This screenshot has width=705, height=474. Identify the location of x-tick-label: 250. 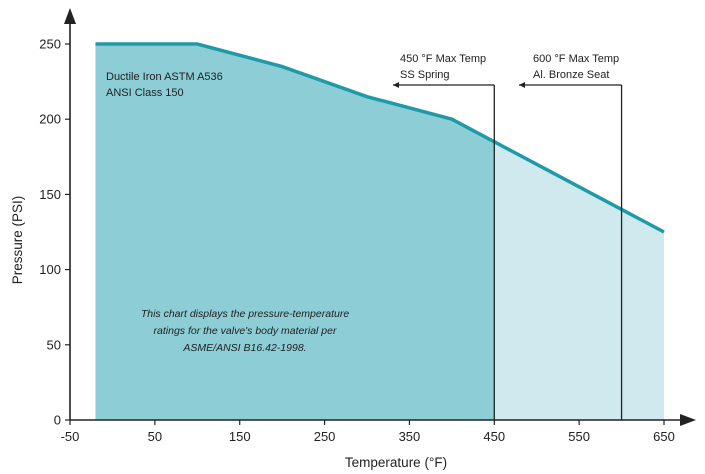
(325, 436).